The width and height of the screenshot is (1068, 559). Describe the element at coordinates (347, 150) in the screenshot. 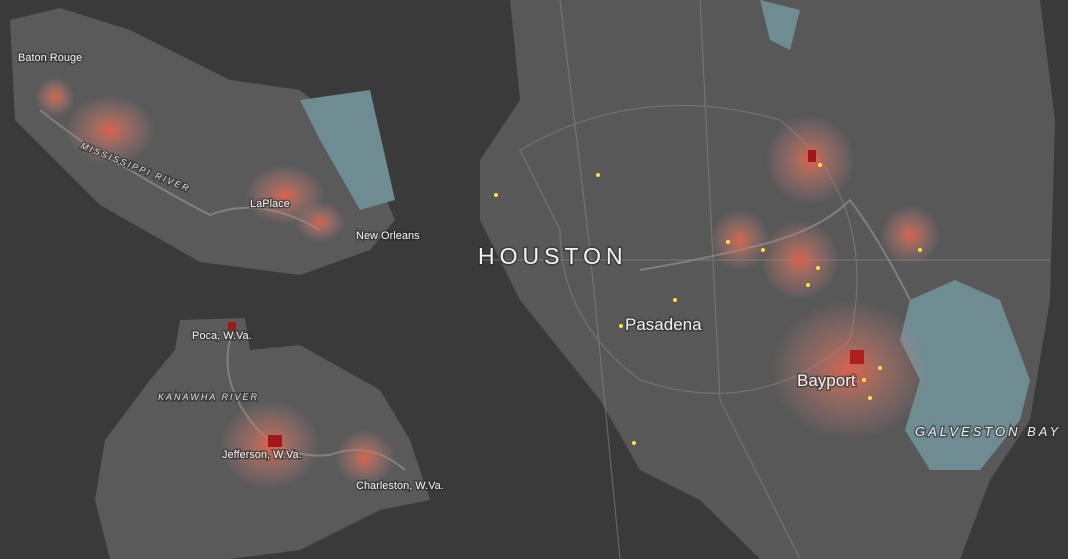

I see `lake-pontchartrain` at that location.